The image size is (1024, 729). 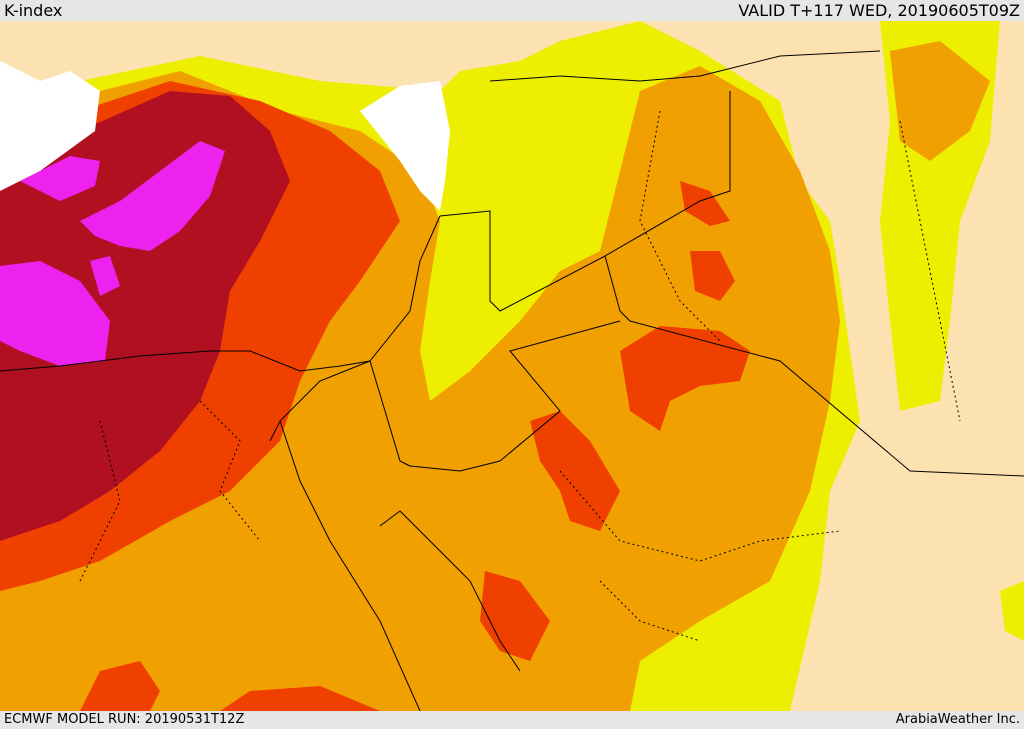 What do you see at coordinates (515, 616) in the screenshot?
I see `k-level-3-red-sea` at bounding box center [515, 616].